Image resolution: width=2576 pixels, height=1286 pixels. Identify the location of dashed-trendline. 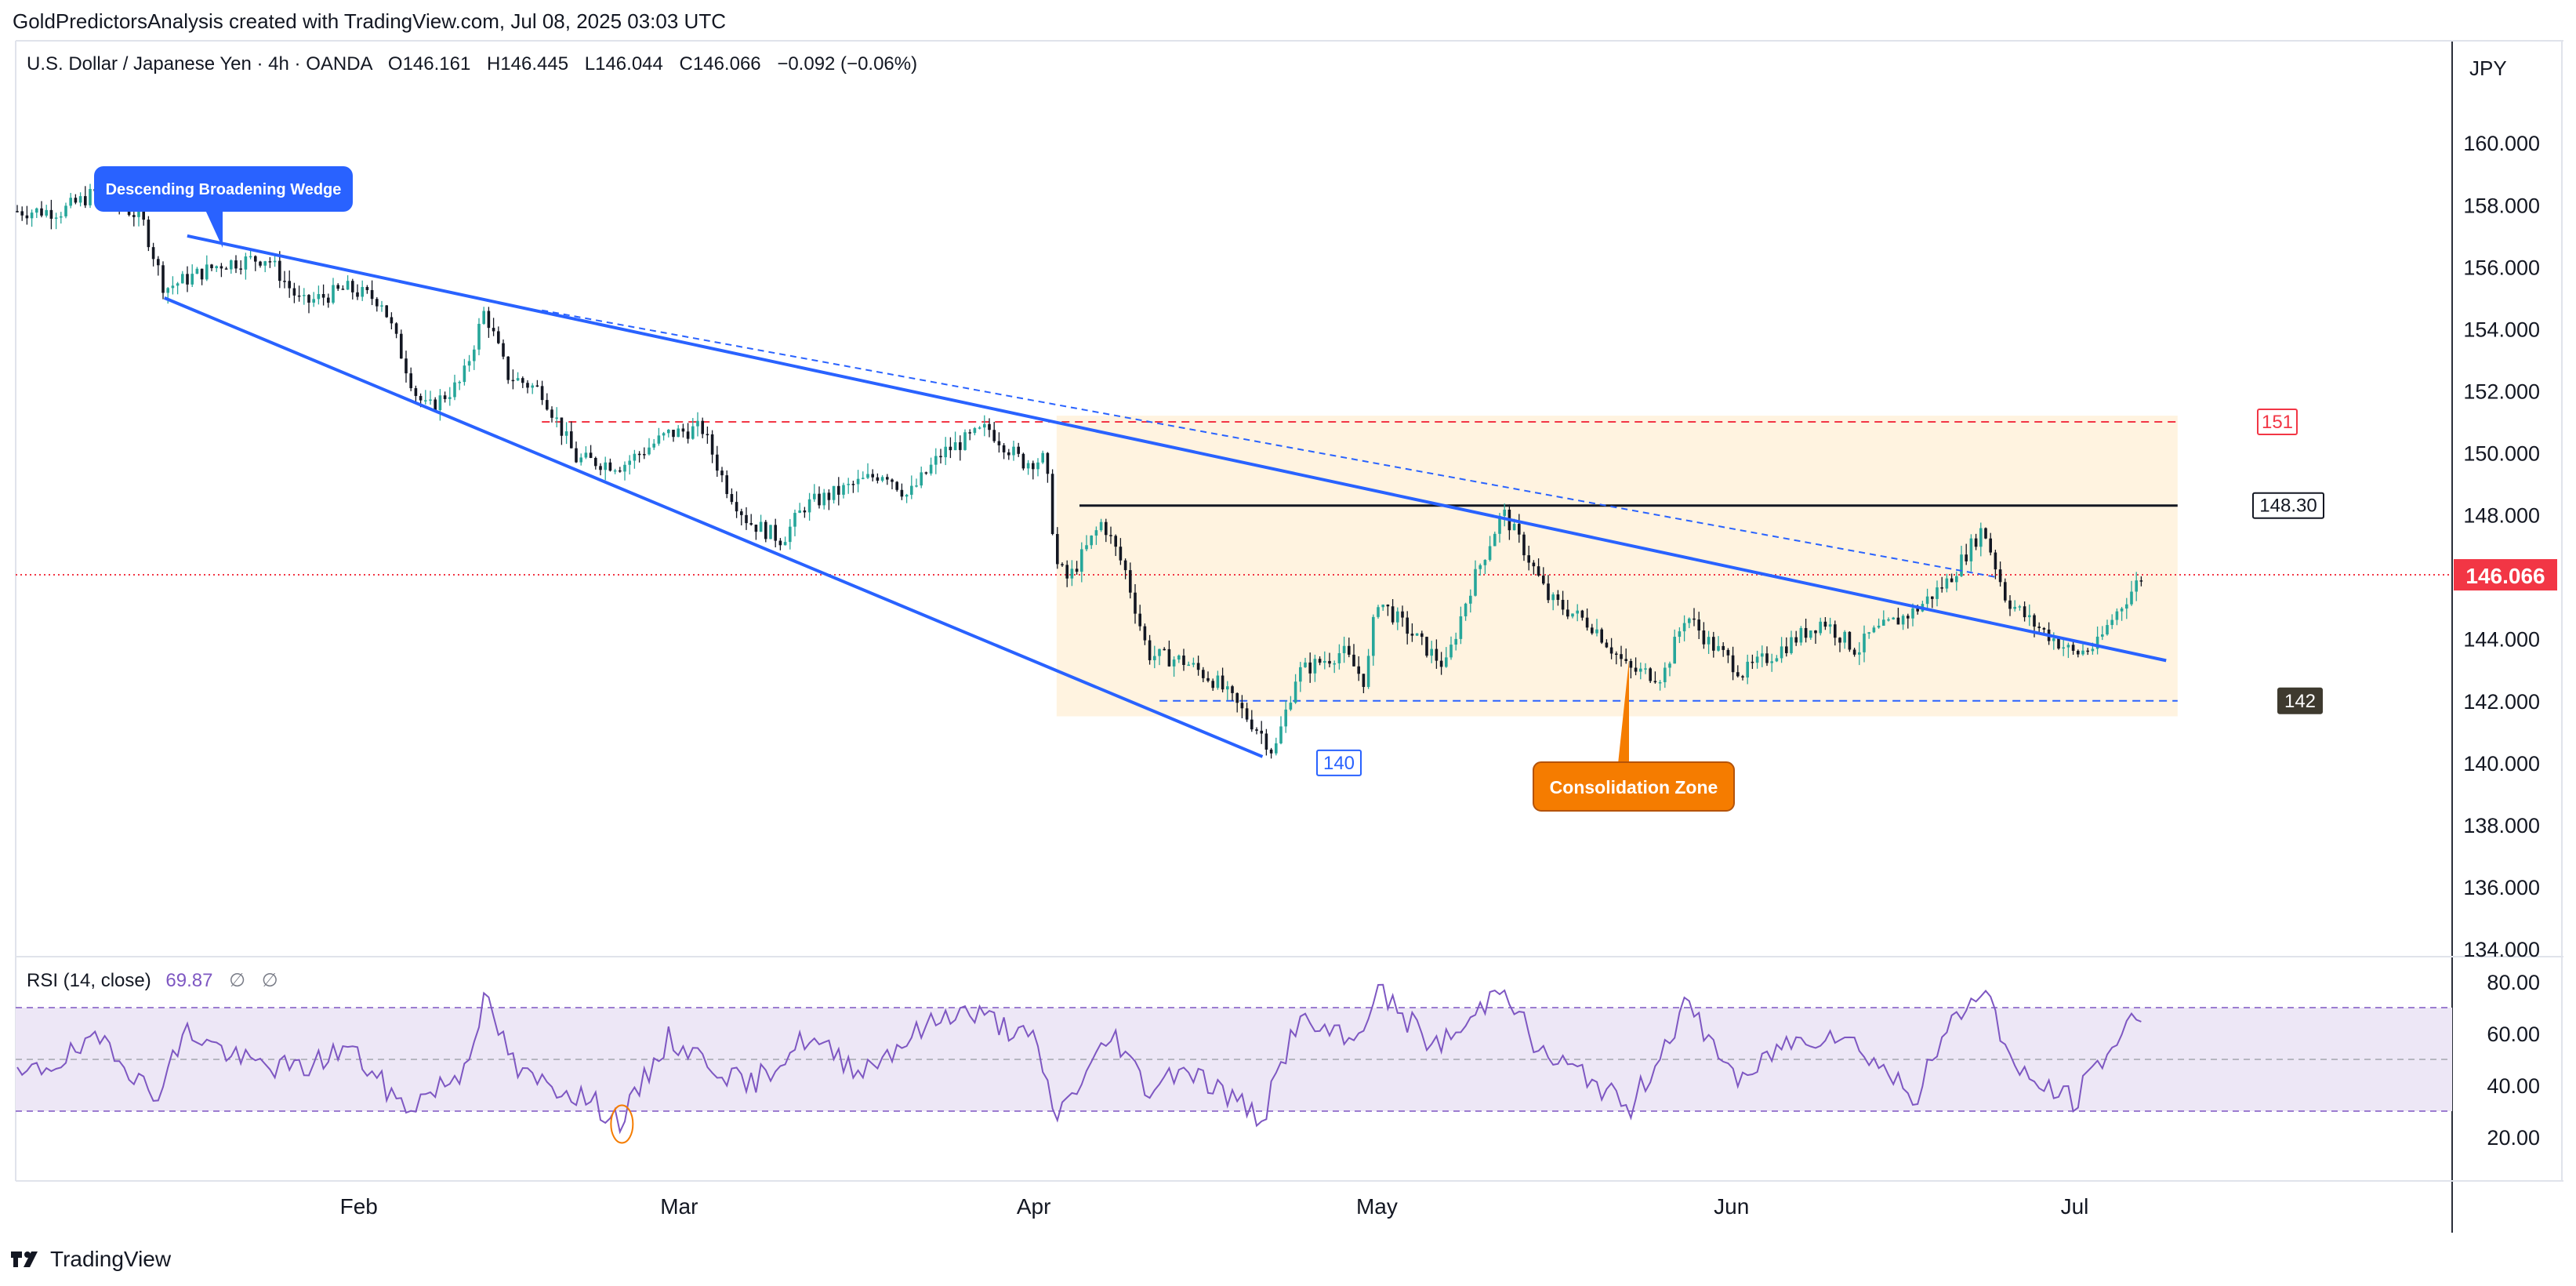
(1268, 443).